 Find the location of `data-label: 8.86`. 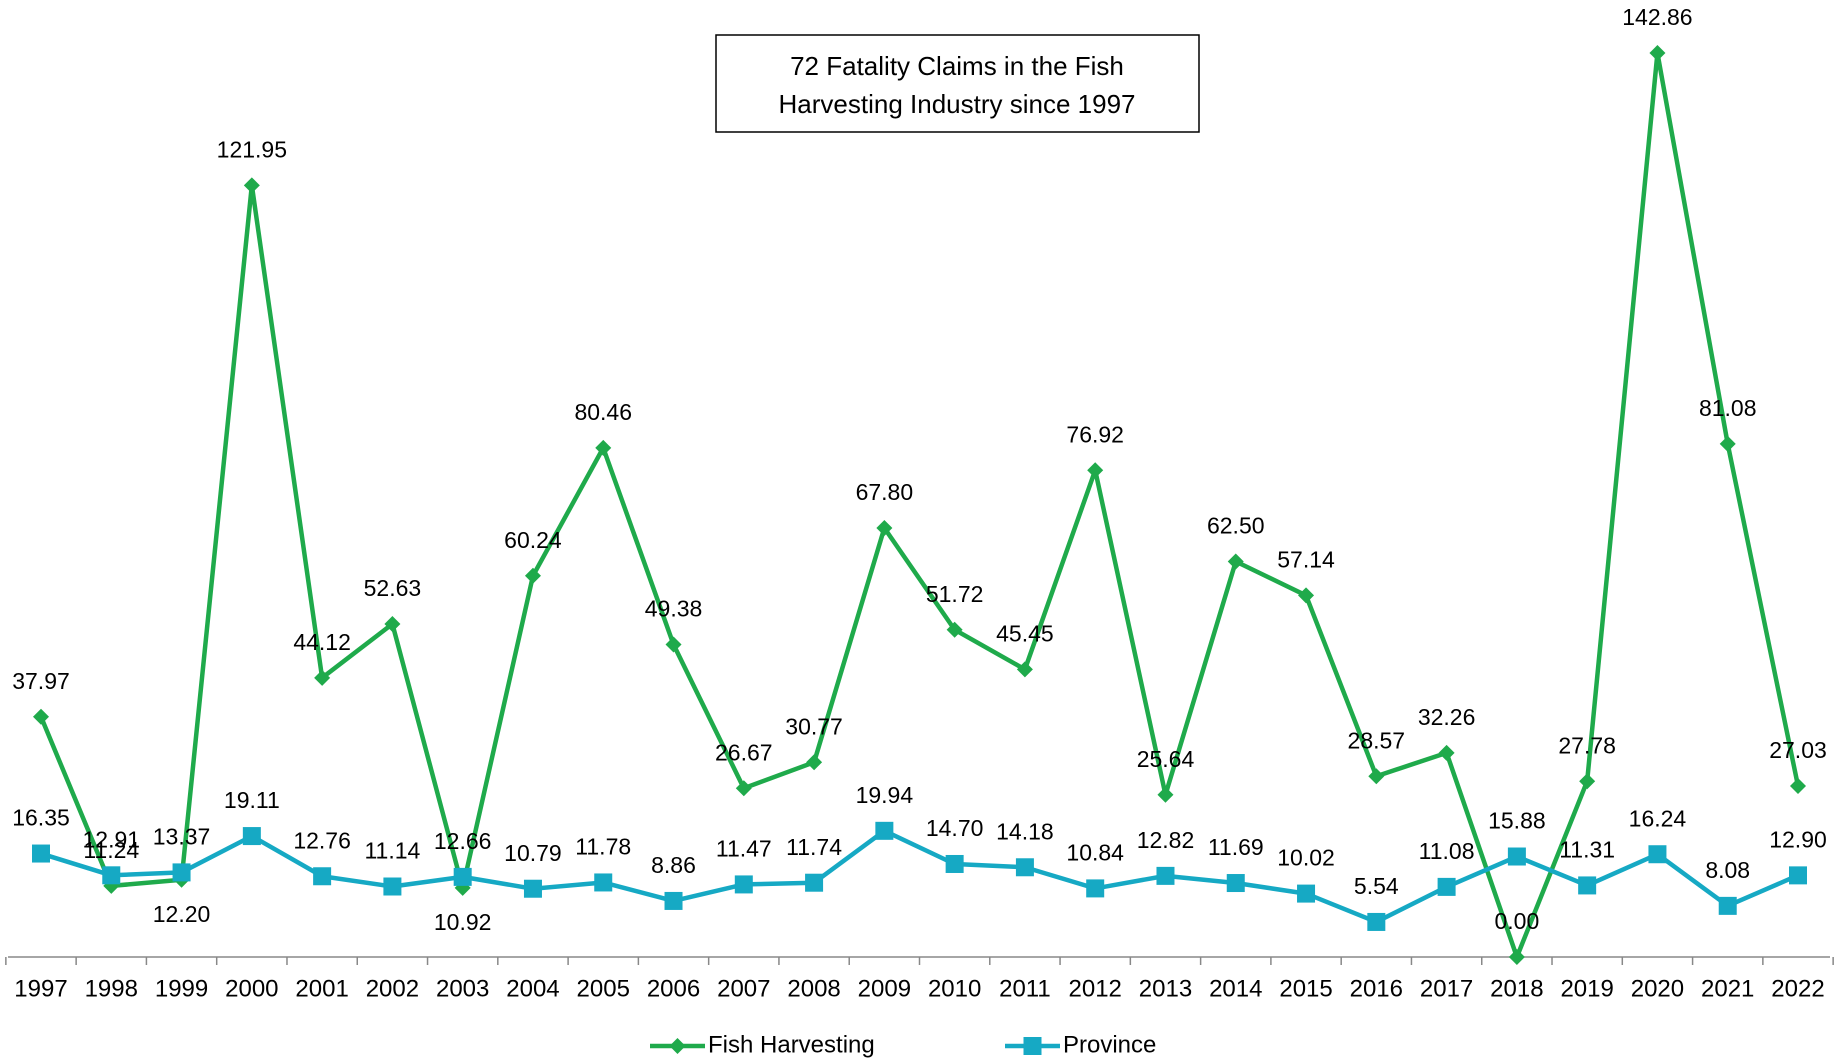

data-label: 8.86 is located at coordinates (673, 865).